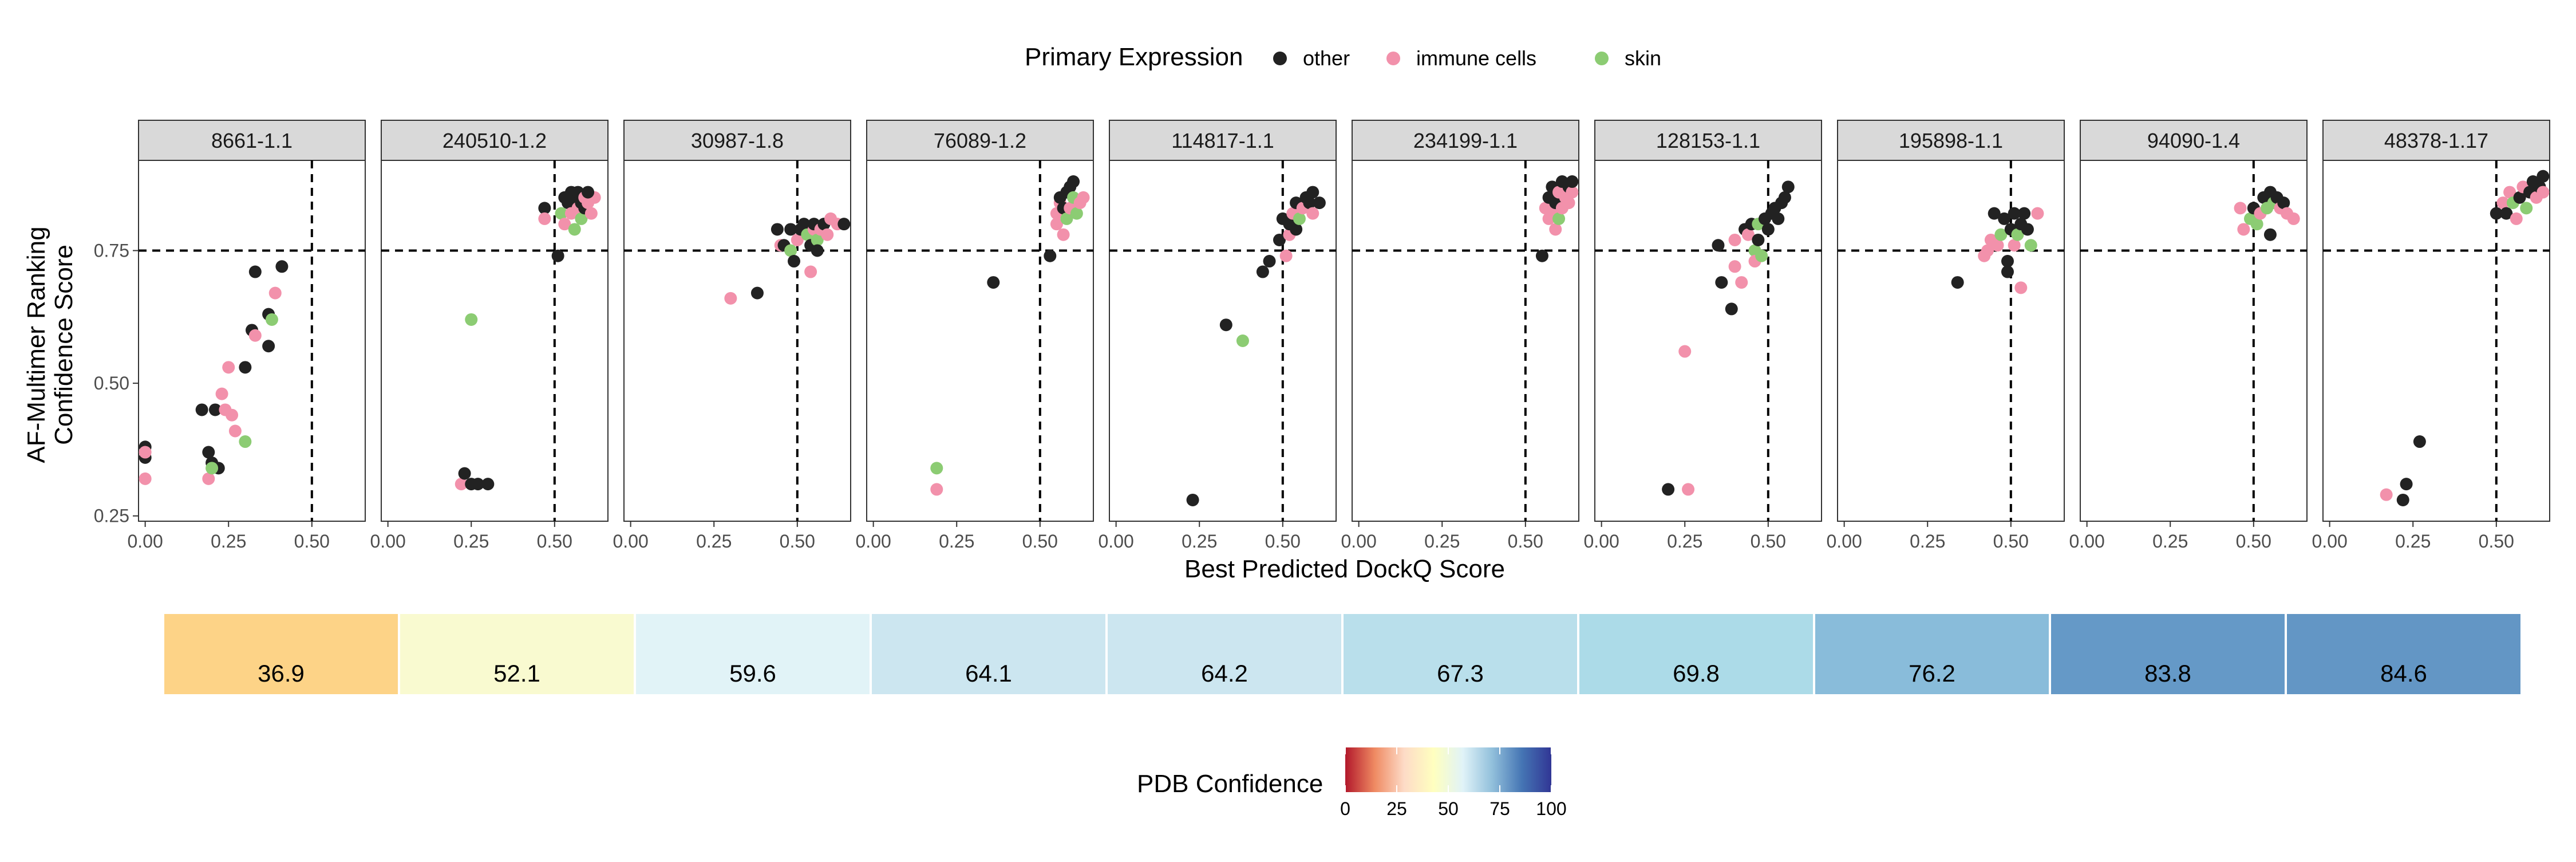 The width and height of the screenshot is (2576, 862). What do you see at coordinates (1222, 140) in the screenshot?
I see `facet-strip-label: 114817-1.1` at bounding box center [1222, 140].